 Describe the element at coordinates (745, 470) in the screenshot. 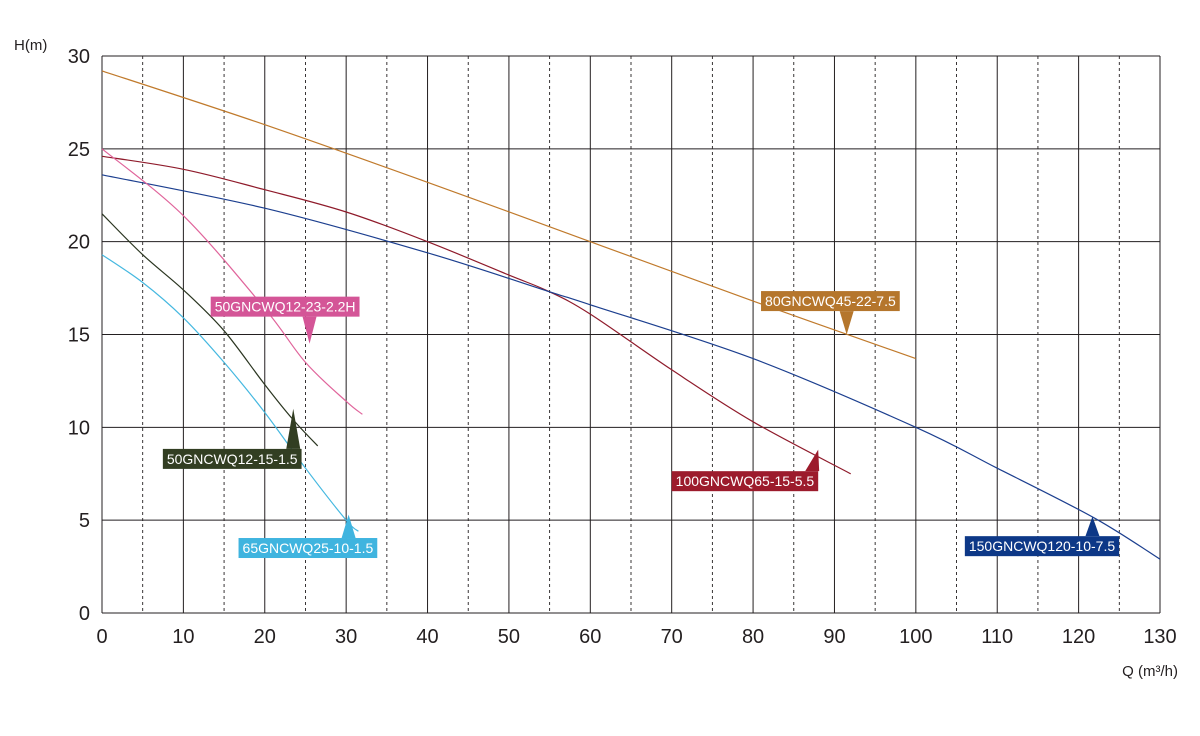

I see `series-label-3: 100GNCWQ65-15-5.5` at that location.